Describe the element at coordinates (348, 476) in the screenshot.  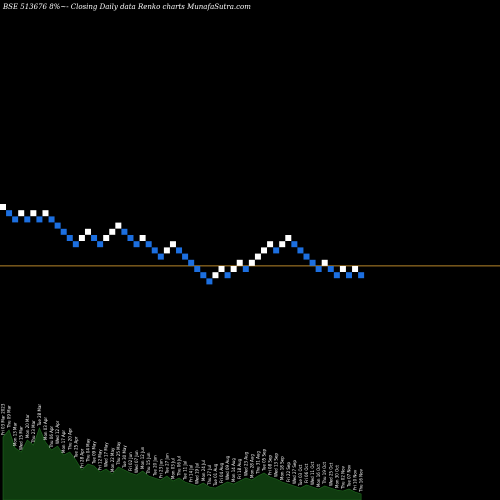
I see `date-label: Tue 07 Nov` at that location.